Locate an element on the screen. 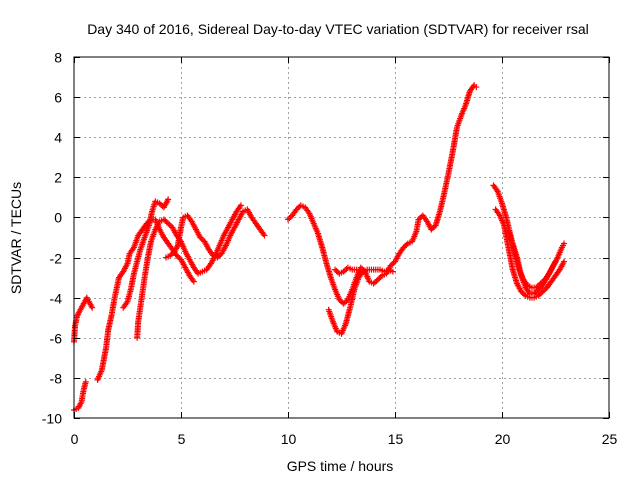 The height and width of the screenshot is (480, 640). series-arc-d is located at coordinates (146, 253).